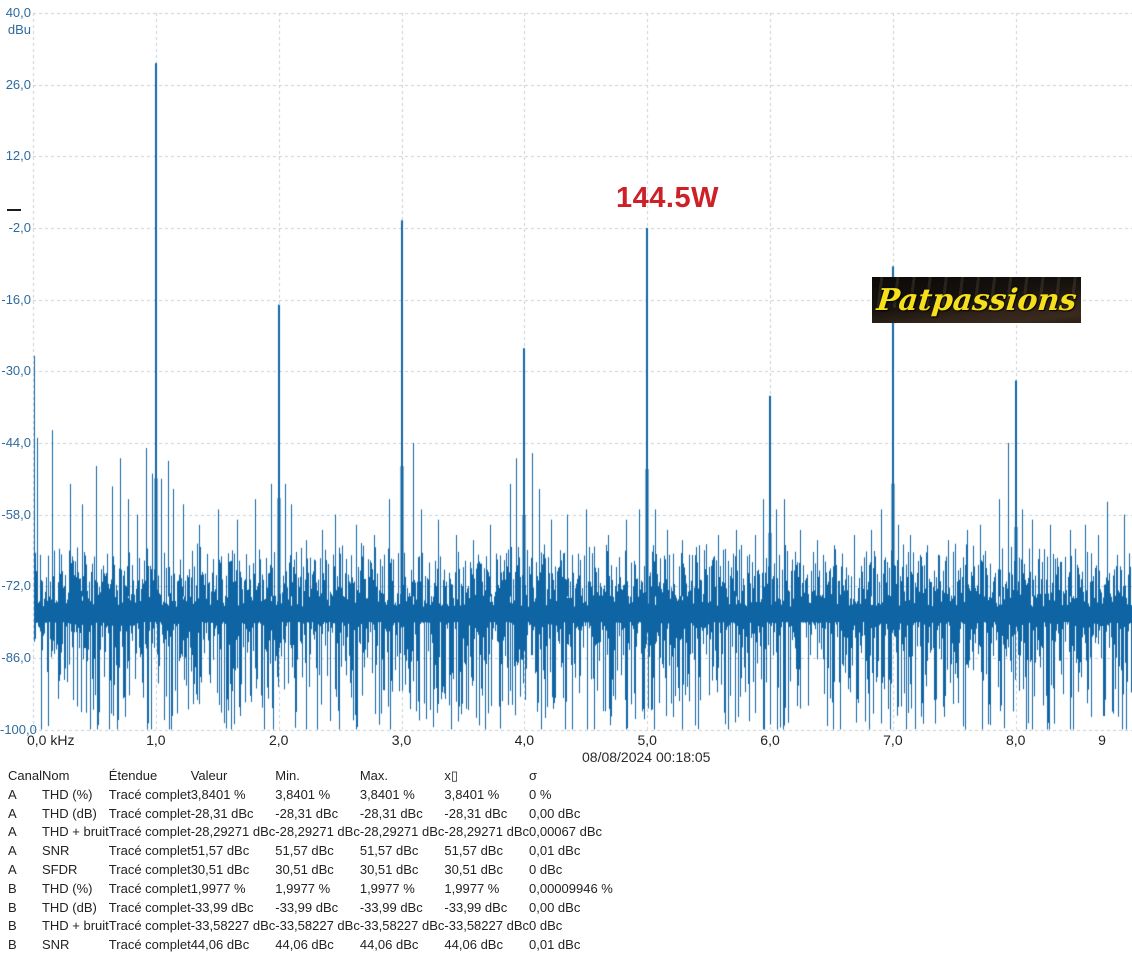  Describe the element at coordinates (667, 198) in the screenshot. I see `power-annotation: 144.5W` at that location.